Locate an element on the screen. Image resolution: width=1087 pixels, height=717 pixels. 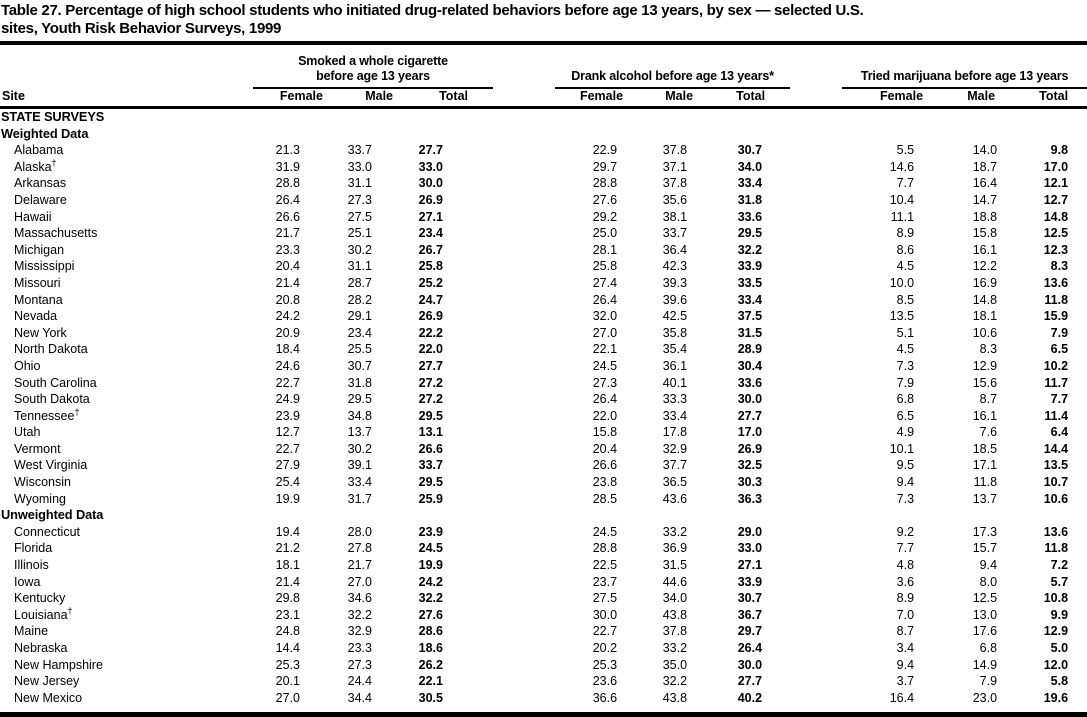
value-cell: 12.7 is located at coordinates (287, 432).